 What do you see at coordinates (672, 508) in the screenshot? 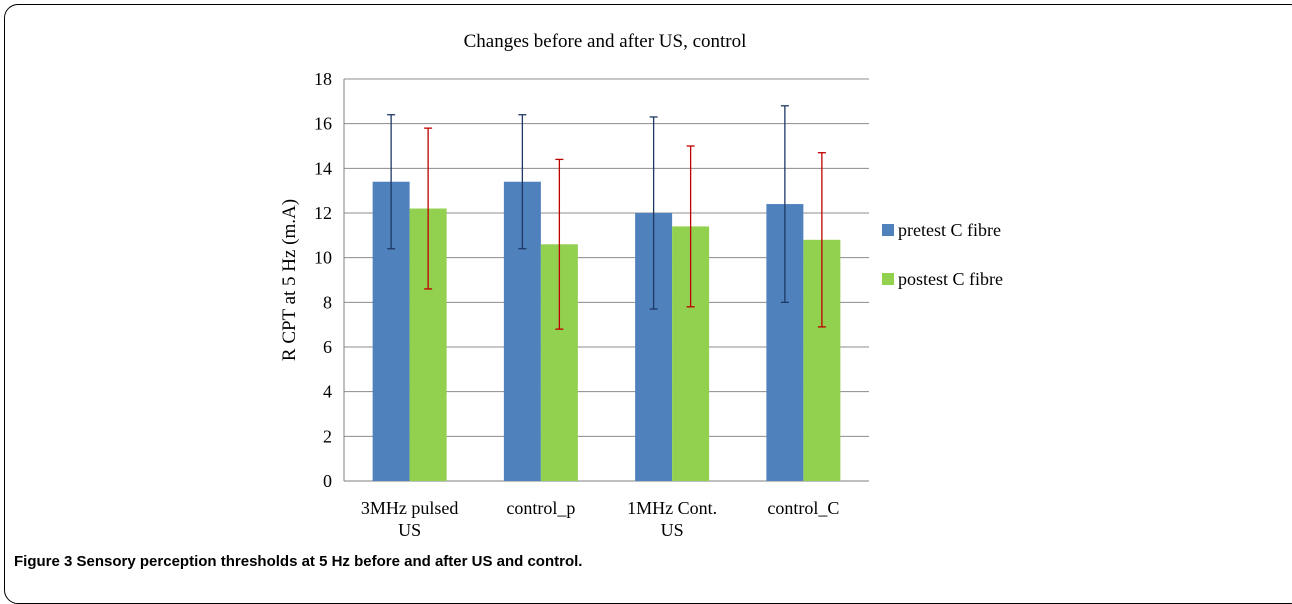
I see `x-category-label-line: 1MHz Cont.` at bounding box center [672, 508].